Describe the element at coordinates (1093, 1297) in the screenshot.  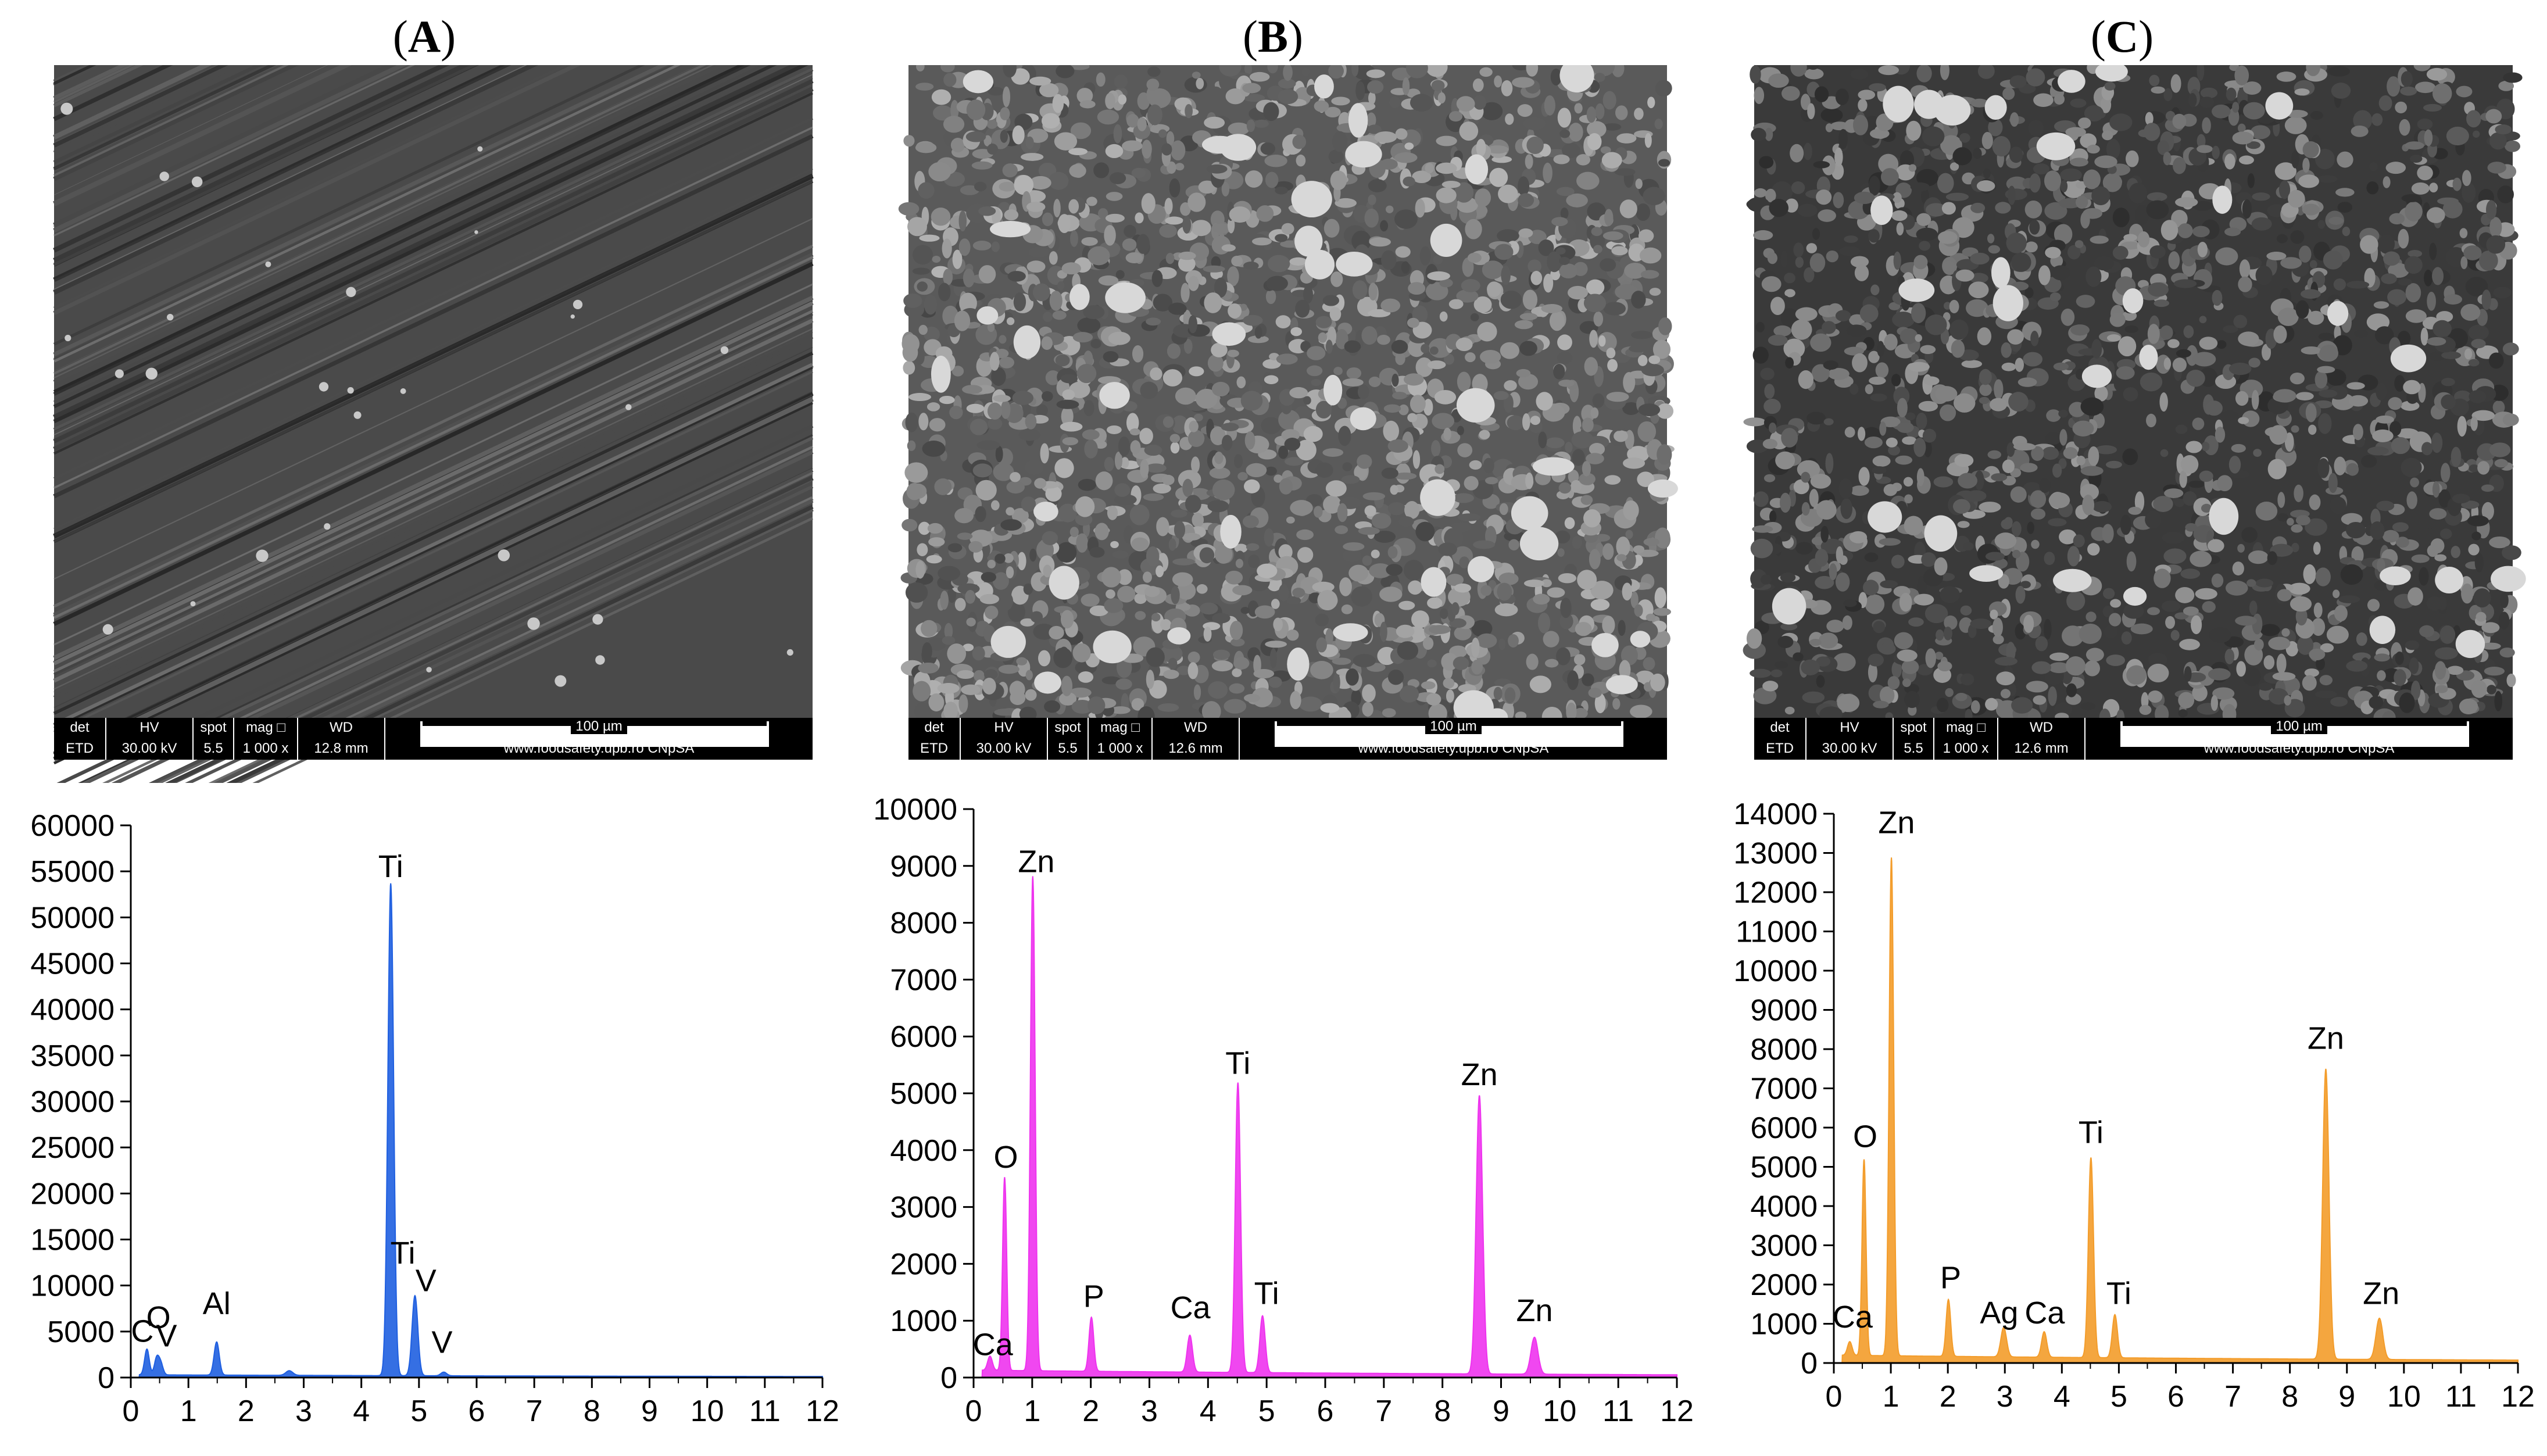
I see `peak-label: P` at that location.